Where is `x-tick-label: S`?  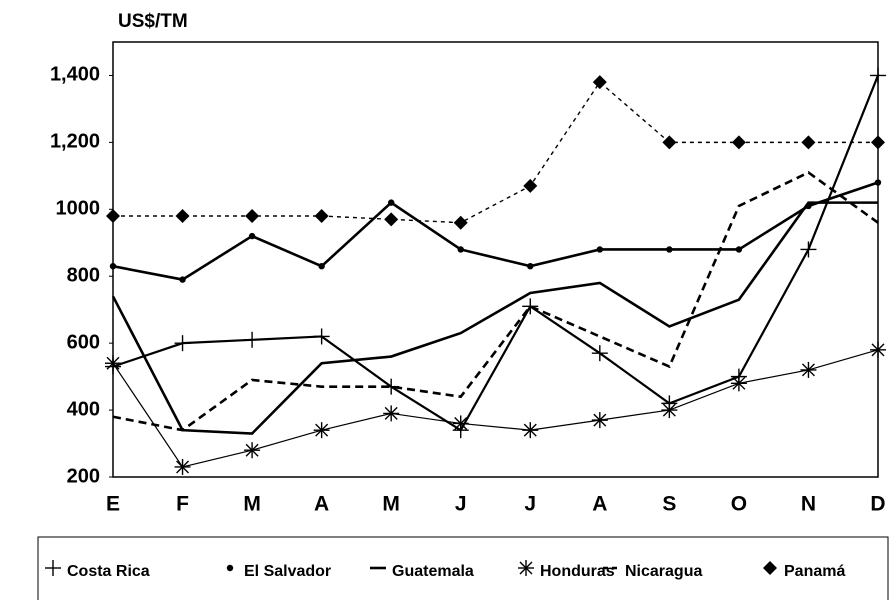
x-tick-label: S is located at coordinates (669, 504).